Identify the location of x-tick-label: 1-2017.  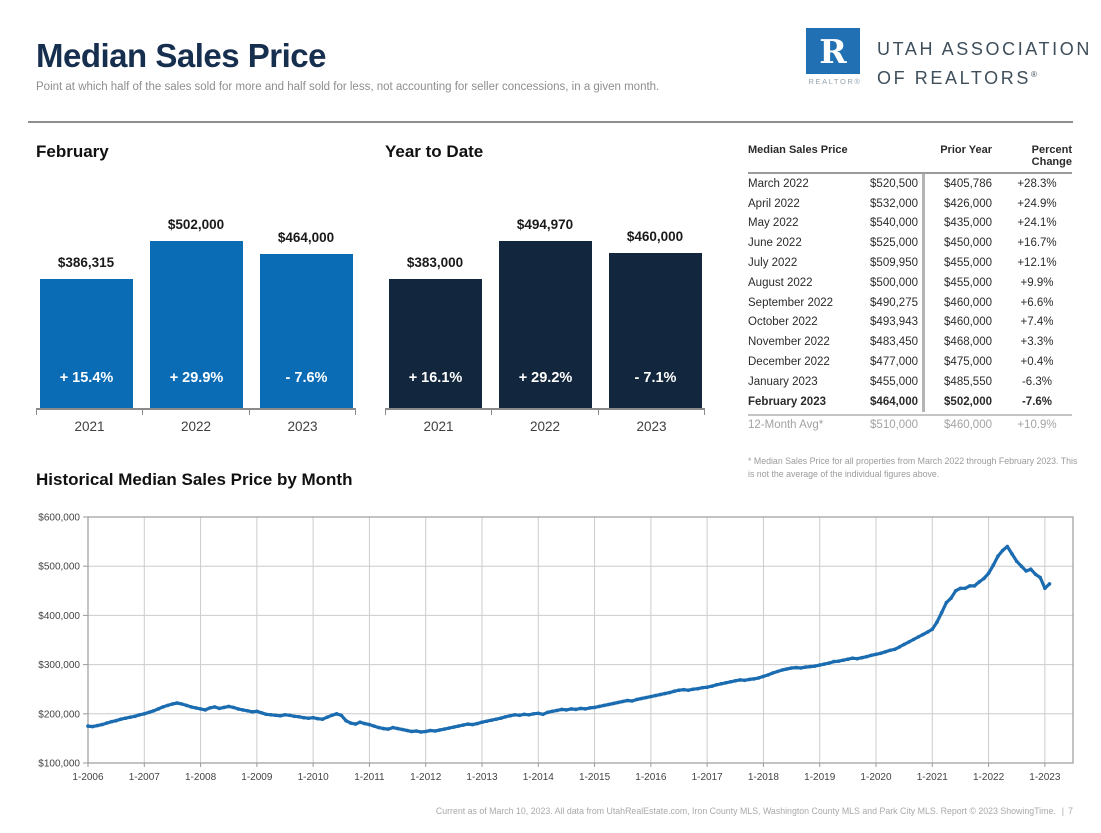
(708, 777).